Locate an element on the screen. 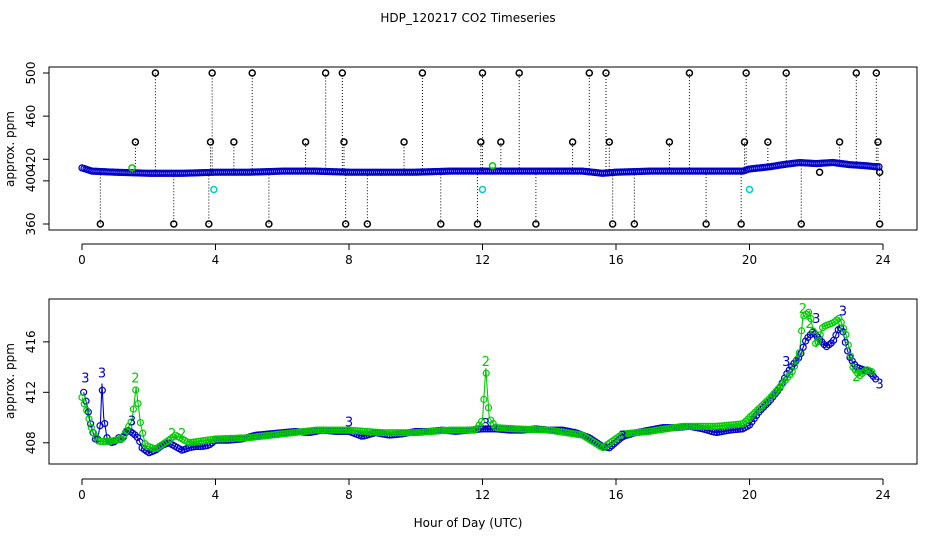  bottom-x-tick-label: 0 is located at coordinates (82, 495).